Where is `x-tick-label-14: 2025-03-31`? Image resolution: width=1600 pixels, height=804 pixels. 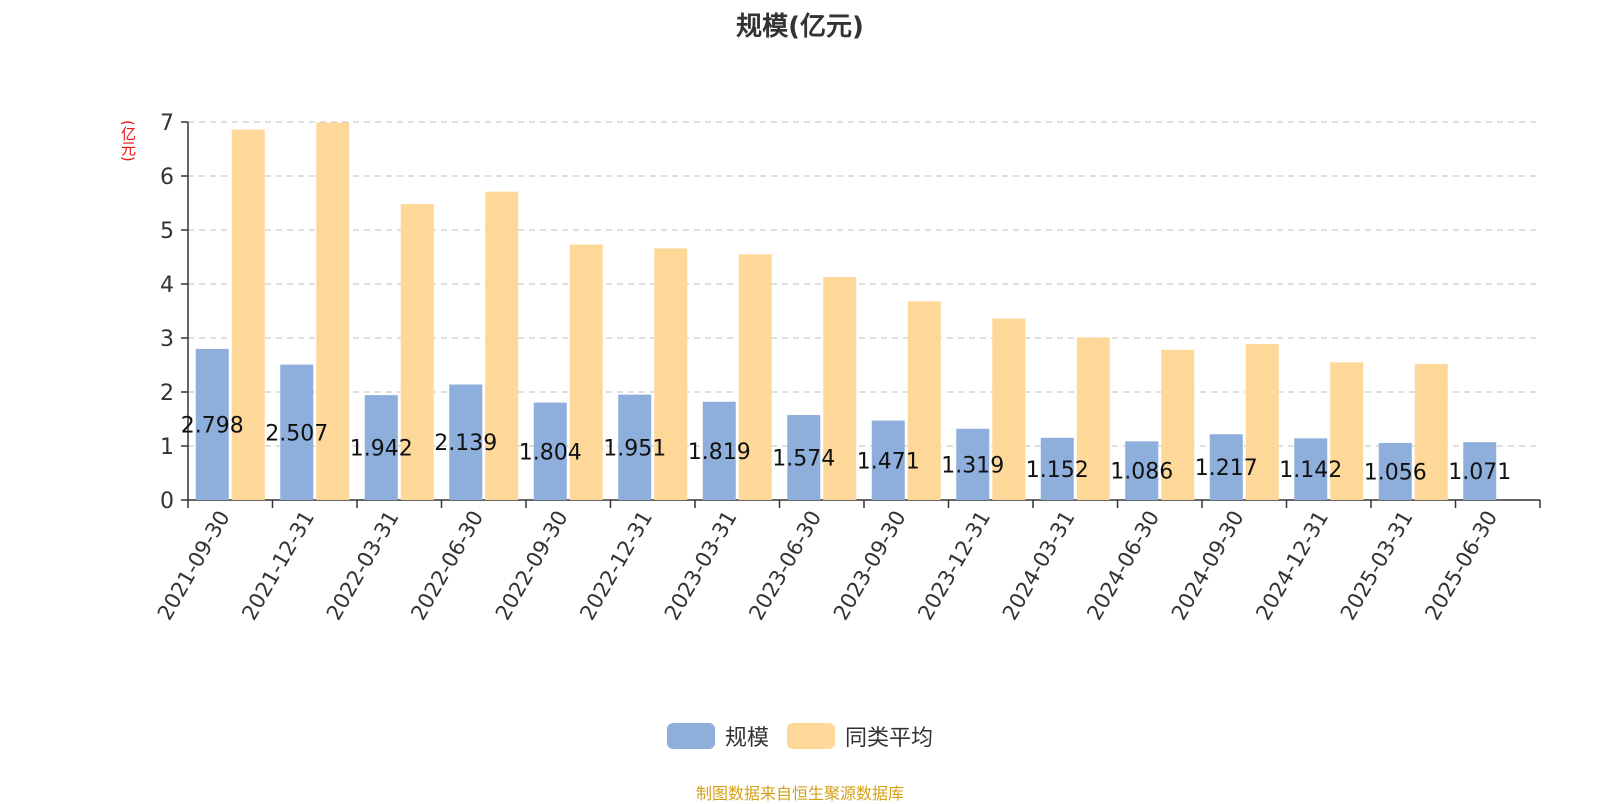
x-tick-label-14: 2025-03-31 is located at coordinates (1377, 566).